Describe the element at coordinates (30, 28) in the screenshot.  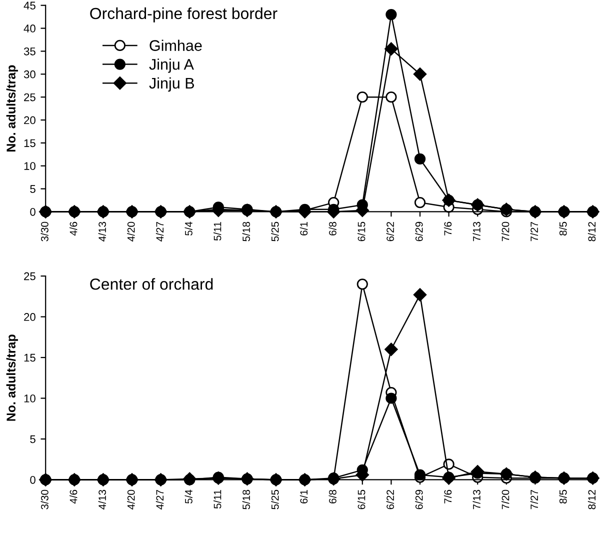
I see `y-tick-label: 40` at that location.